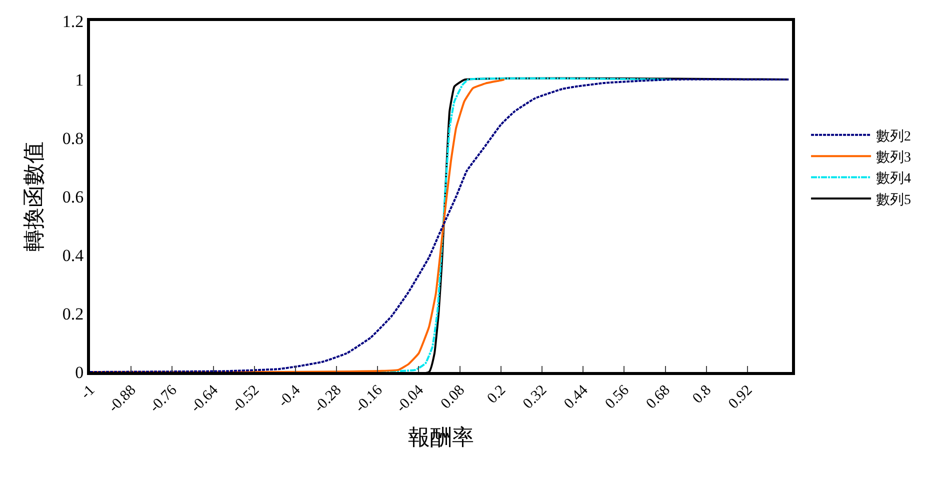 The height and width of the screenshot is (490, 944). I want to click on x-tick-label: 0.44, so click(576, 397).